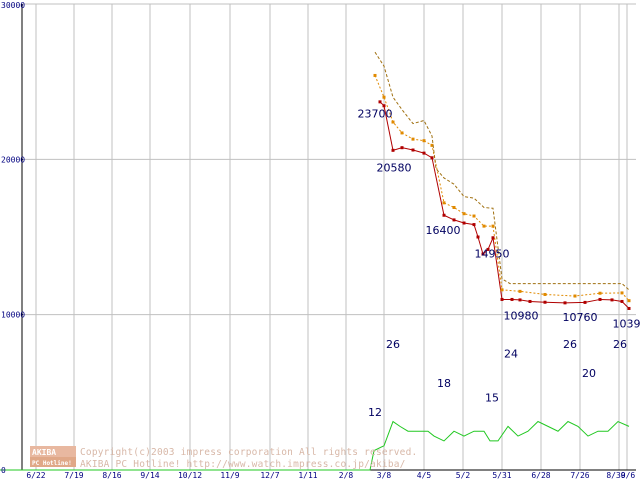  Describe the element at coordinates (384, 475) in the screenshot. I see `x-tick-label: 3/8` at that location.